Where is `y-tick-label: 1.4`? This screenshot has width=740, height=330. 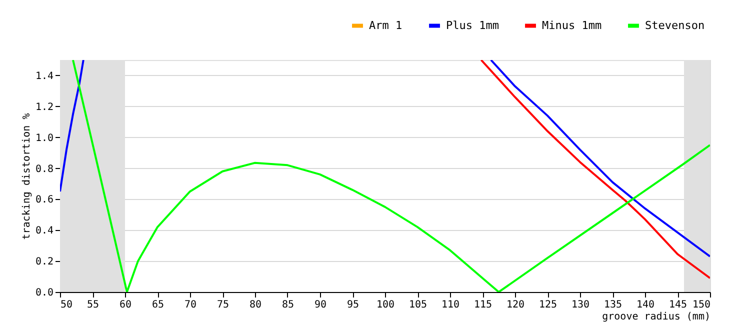 y-tick-label: 1.4 is located at coordinates (44, 76).